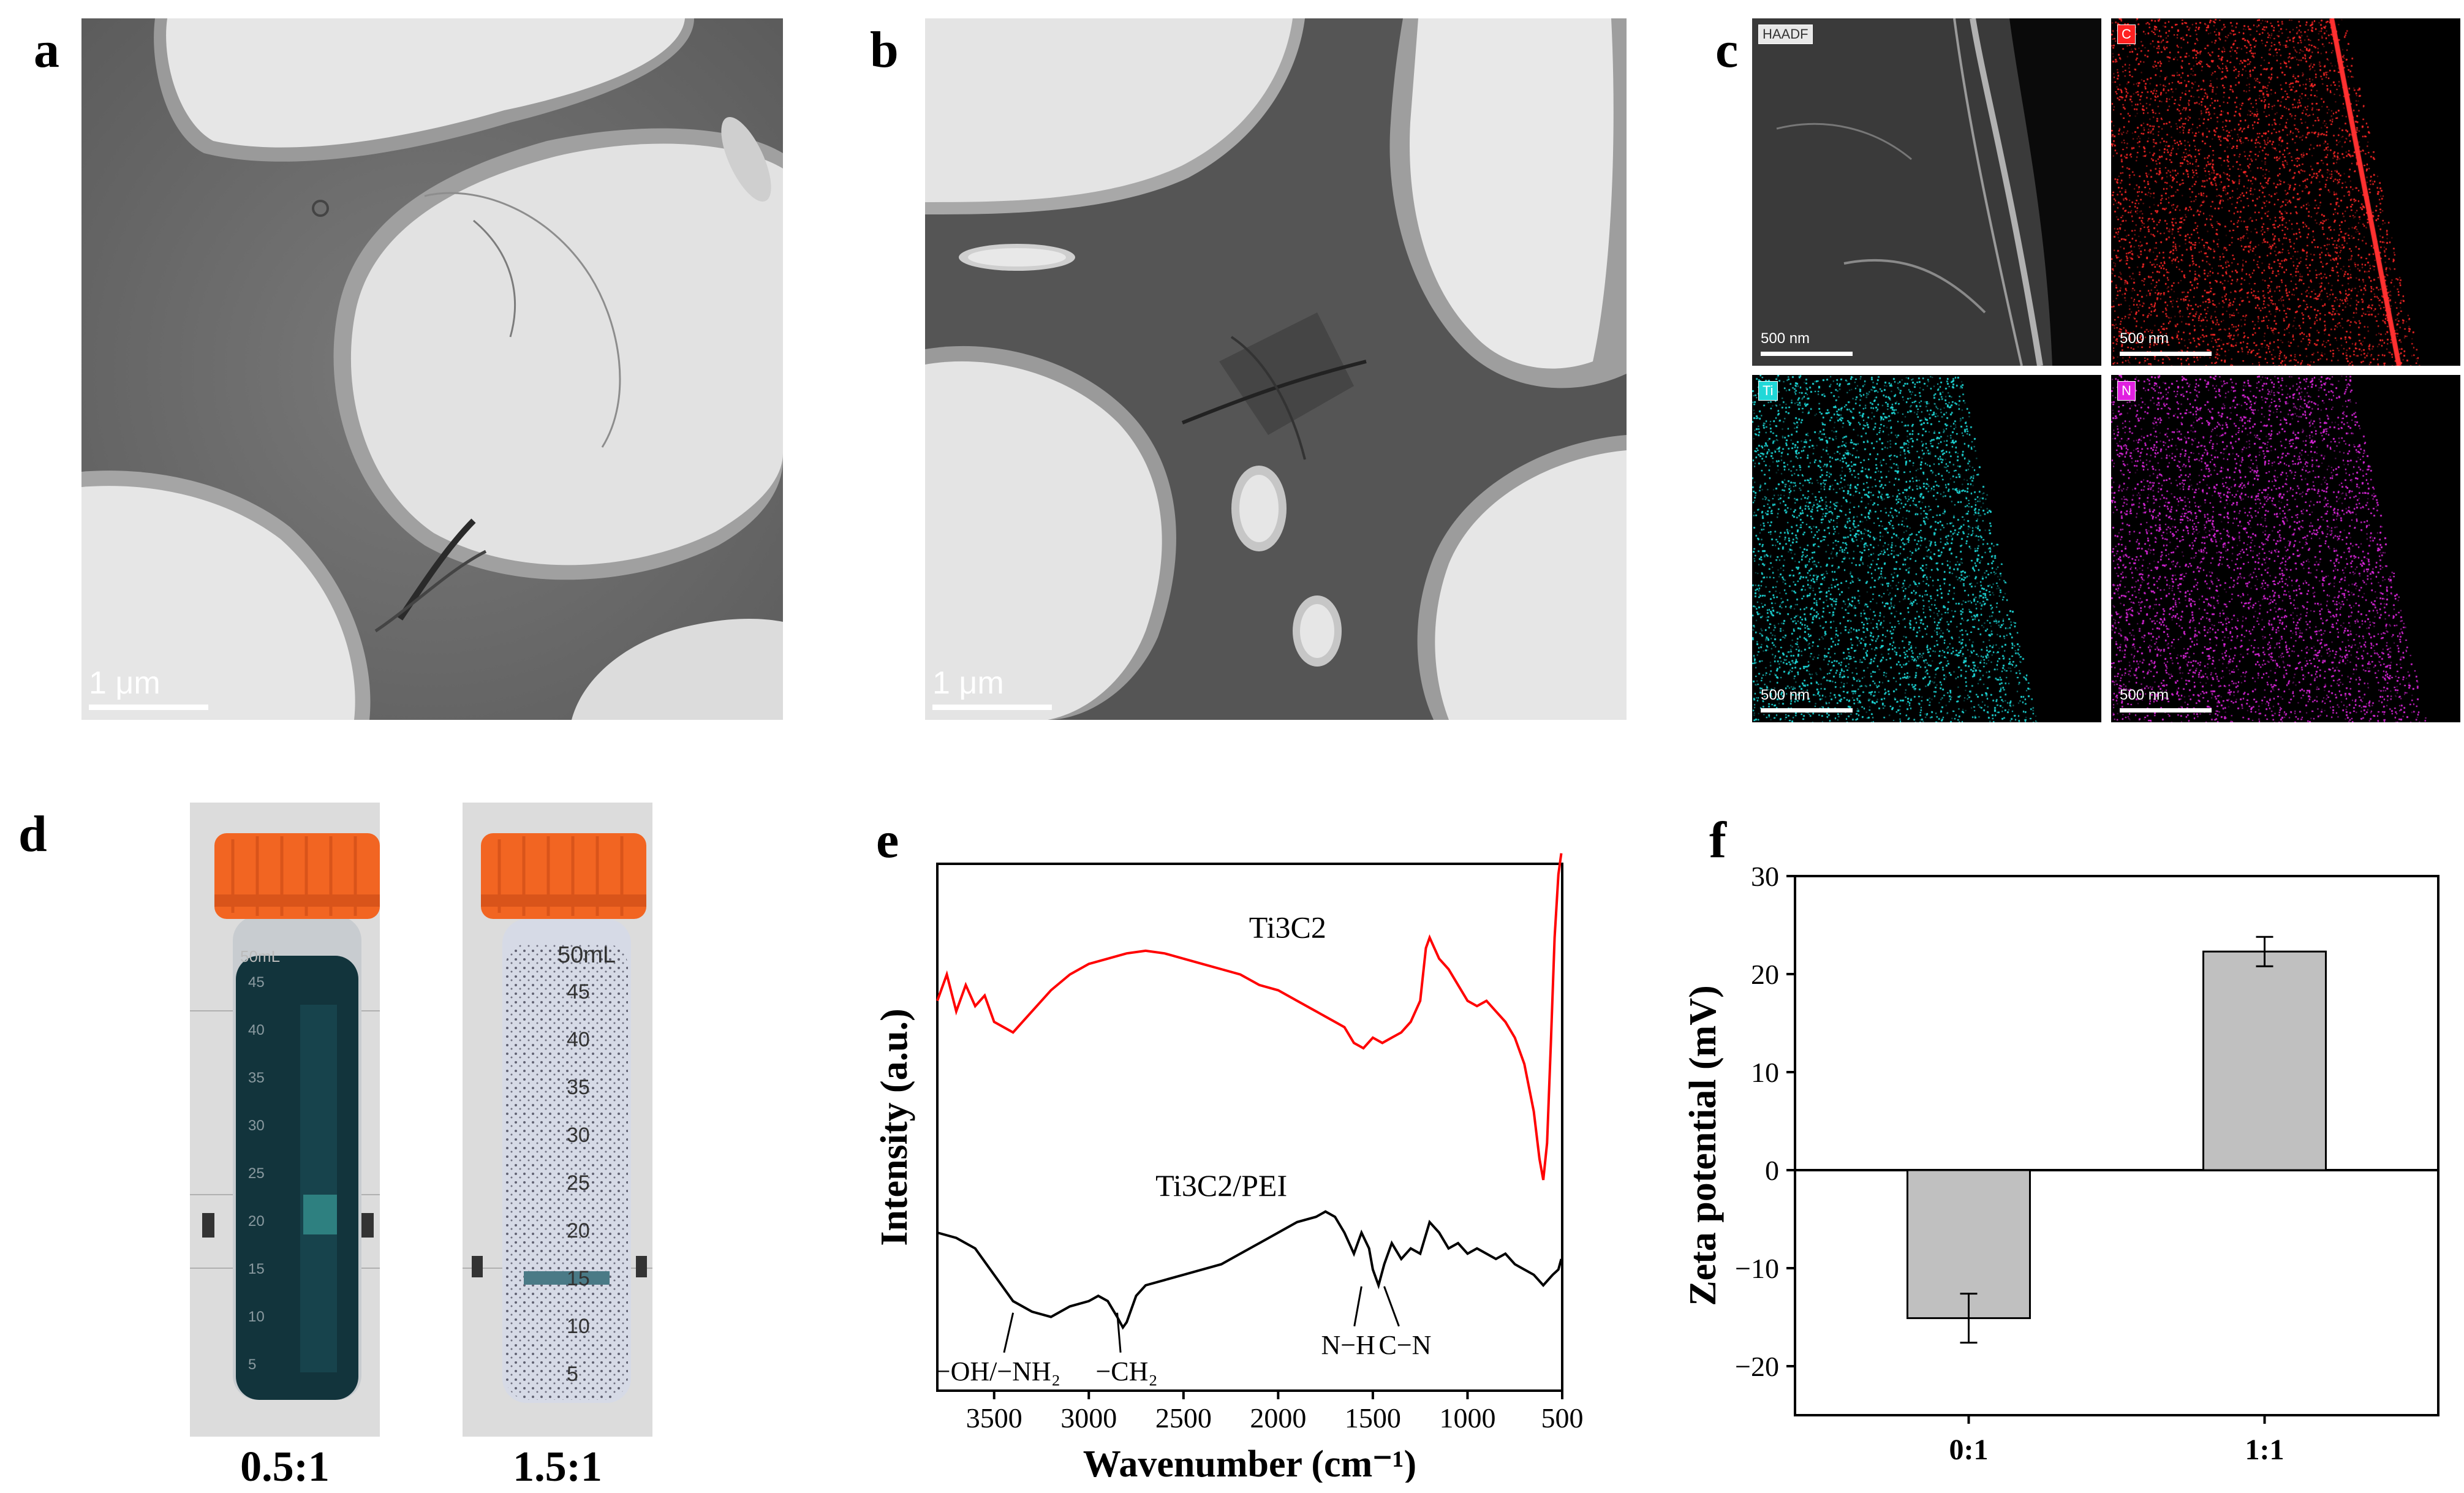 The width and height of the screenshot is (2464, 1493). I want to click on tem-graphic-b, so click(1276, 369).